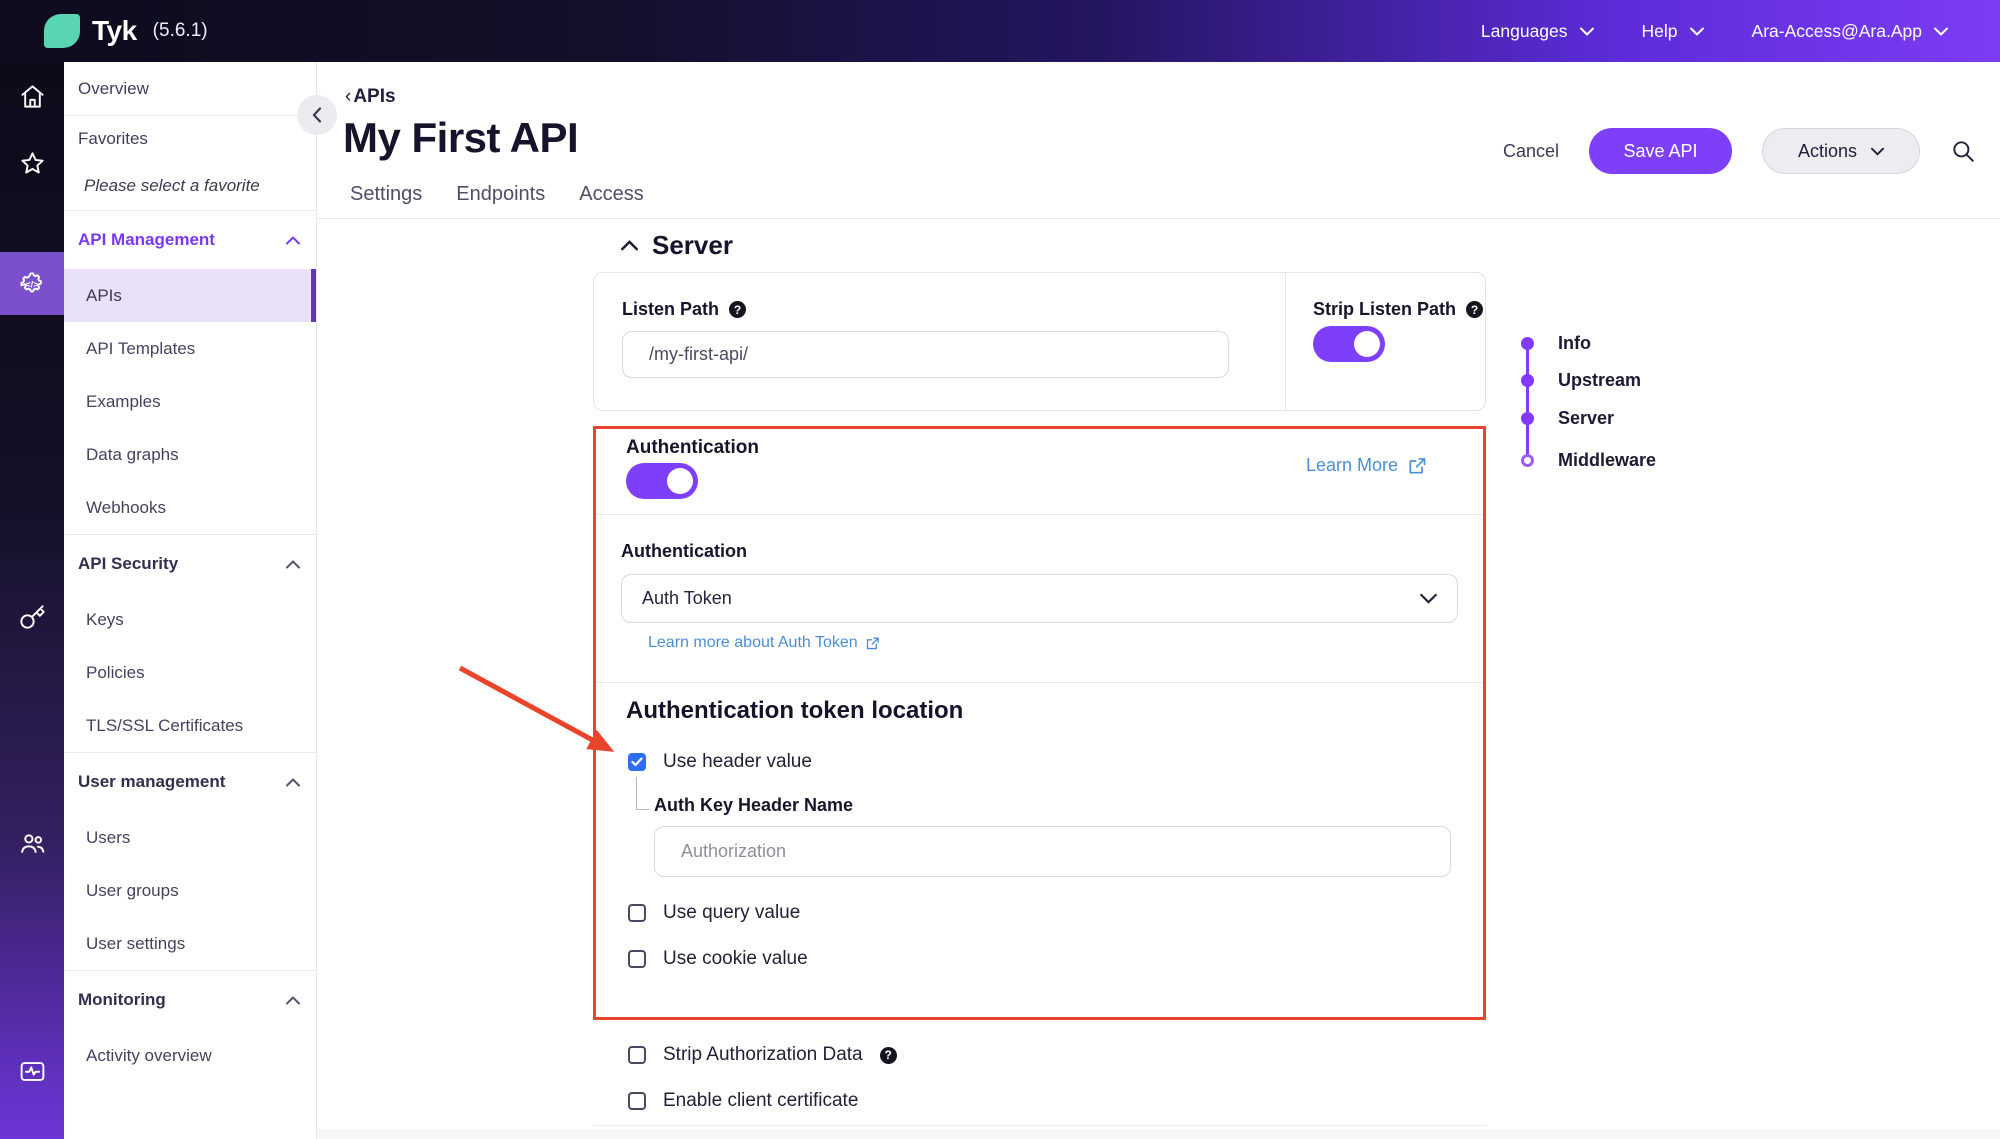 This screenshot has height=1139, width=2000. Describe the element at coordinates (1714, 31) in the screenshot. I see `top-menus: Languages Help Ara-Access@Ara.App` at that location.